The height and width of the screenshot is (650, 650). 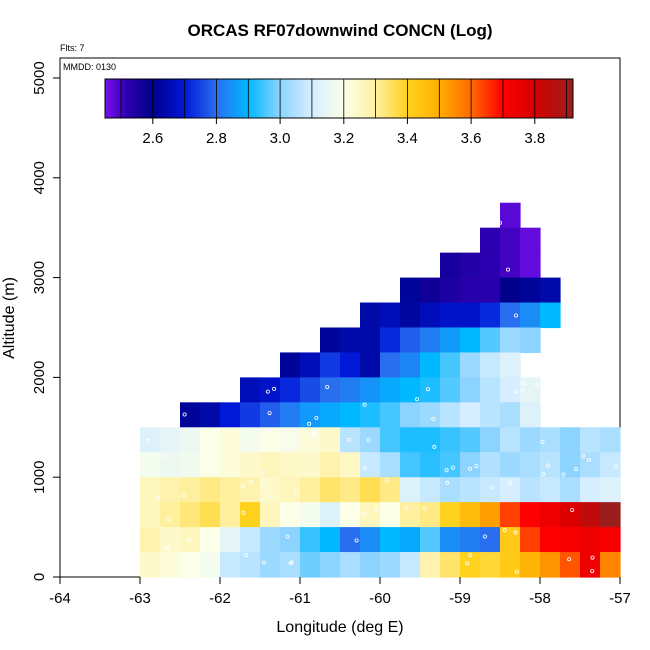 I want to click on x-axis-label: Longitude (deg E), so click(x=339, y=627).